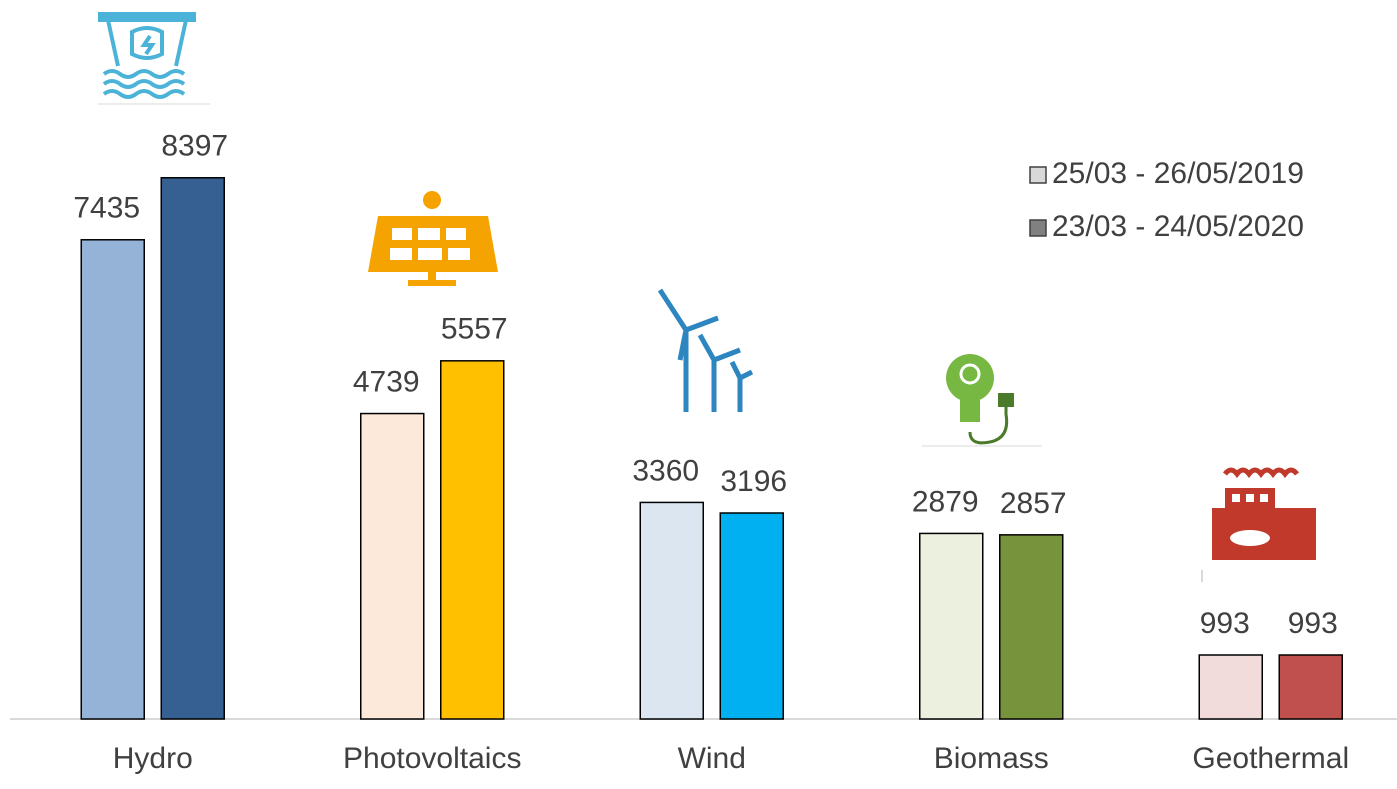 This screenshot has height=789, width=1397. I want to click on value-label: 8397, so click(194, 146).